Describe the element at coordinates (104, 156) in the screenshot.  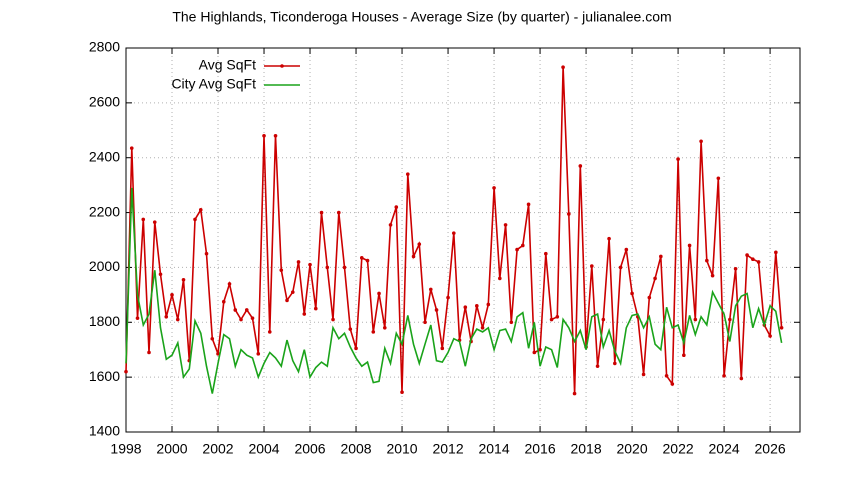
I see `y-tick-label: 2400` at that location.